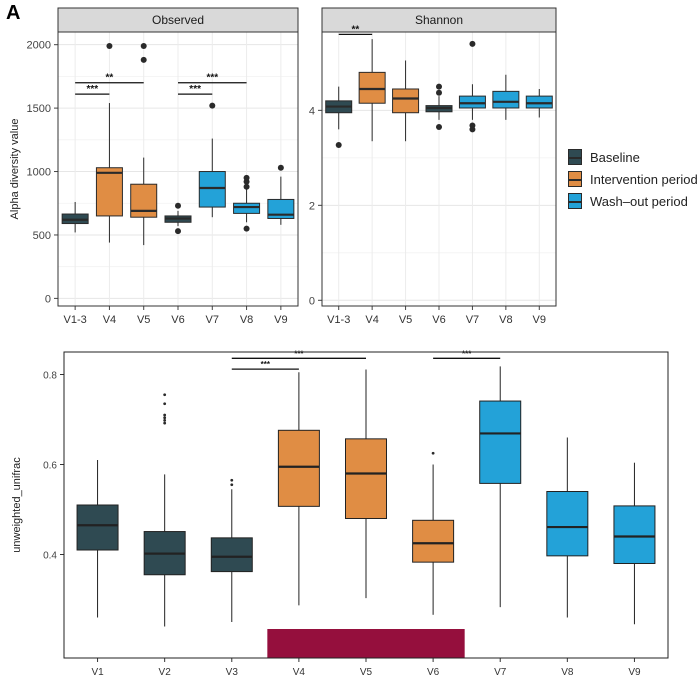 The width and height of the screenshot is (700, 681). Describe the element at coordinates (472, 102) in the screenshot. I see `shannon-box-v7` at that location.